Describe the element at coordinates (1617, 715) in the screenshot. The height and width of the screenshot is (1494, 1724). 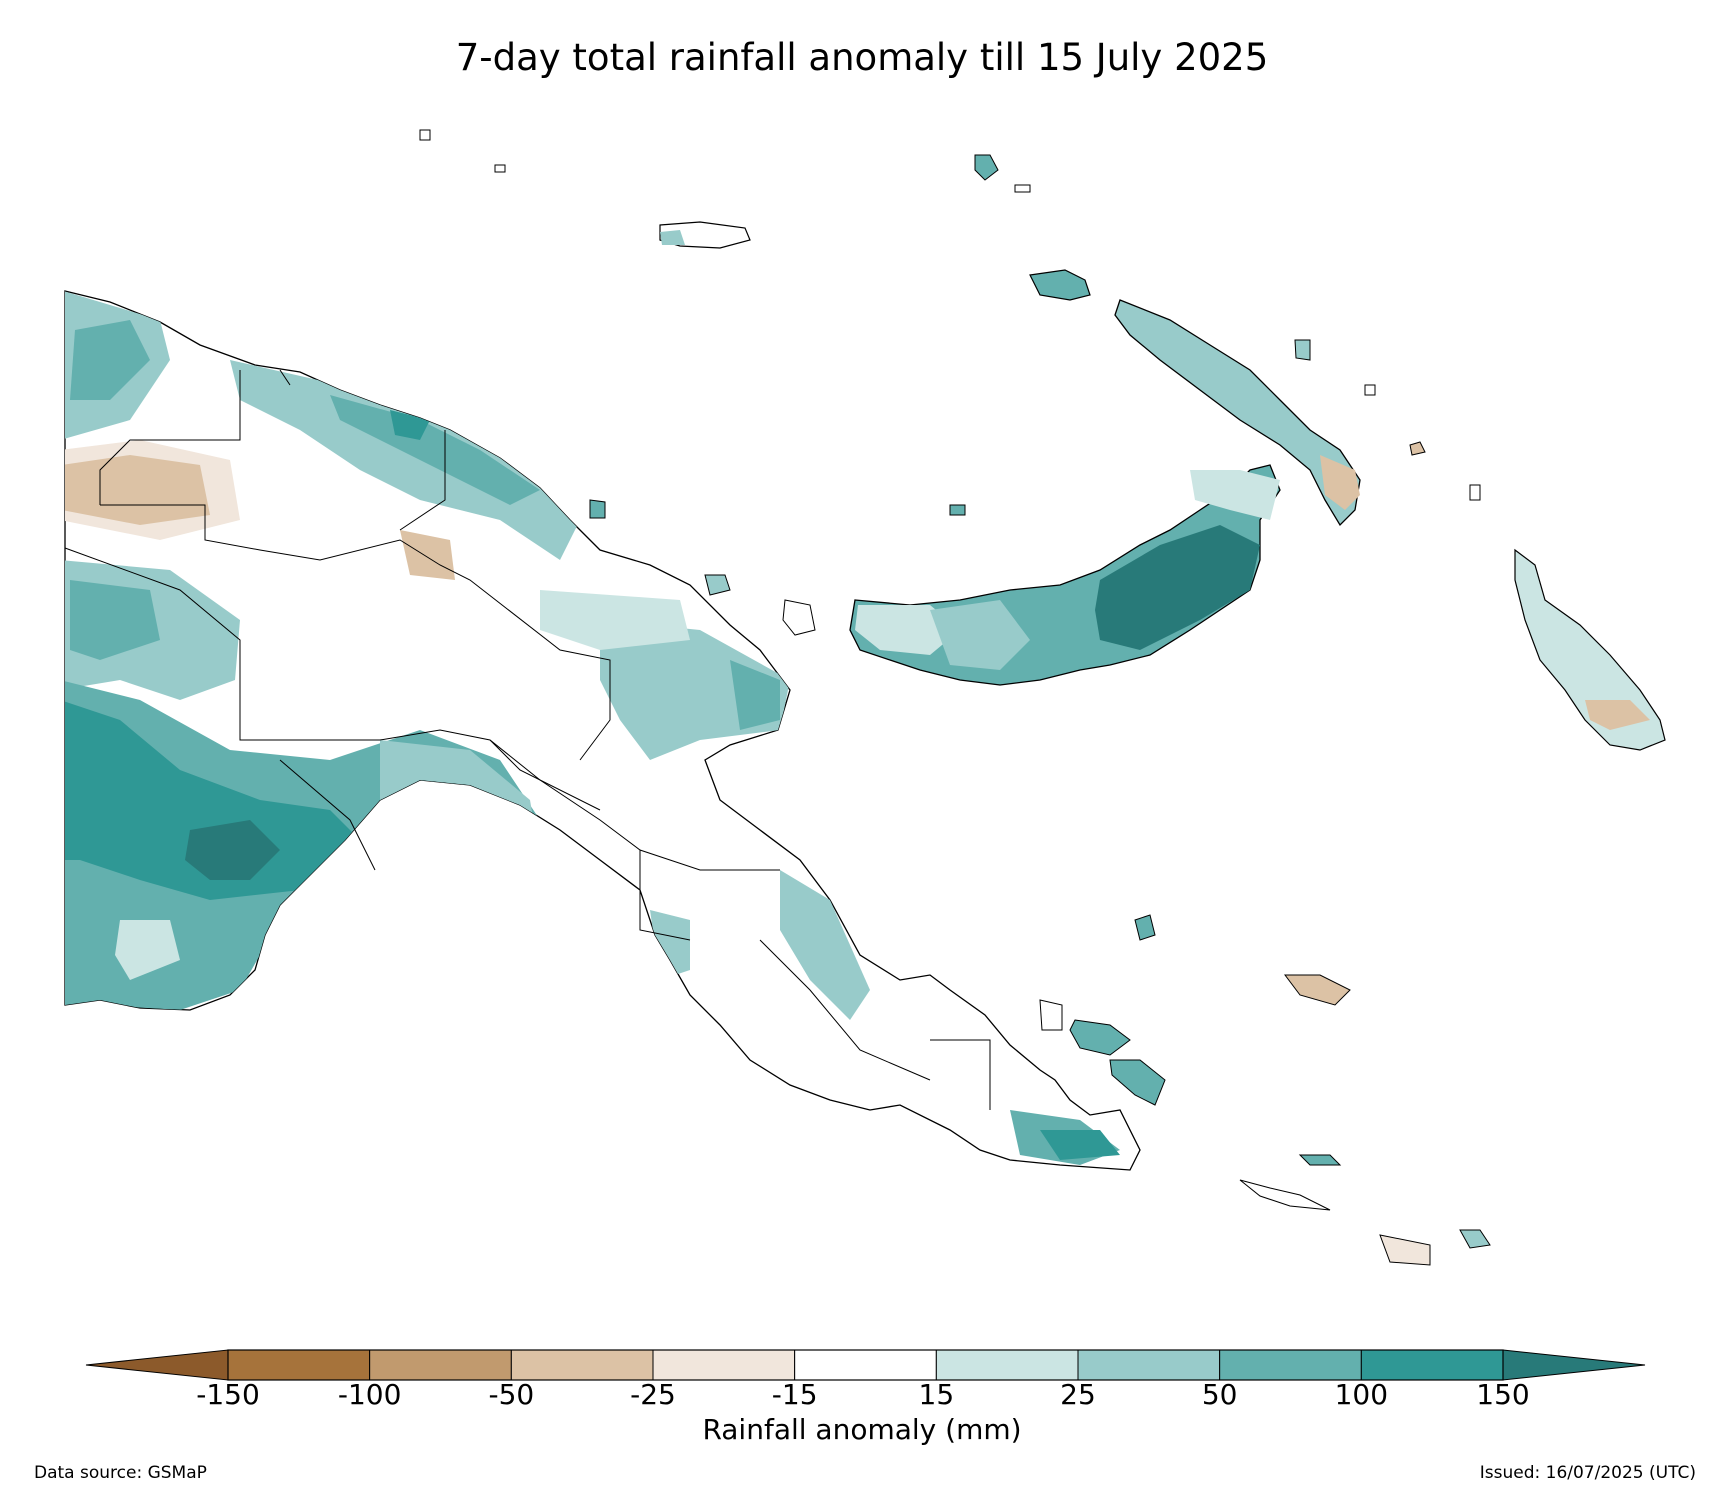
I see `bougainville-dry` at that location.